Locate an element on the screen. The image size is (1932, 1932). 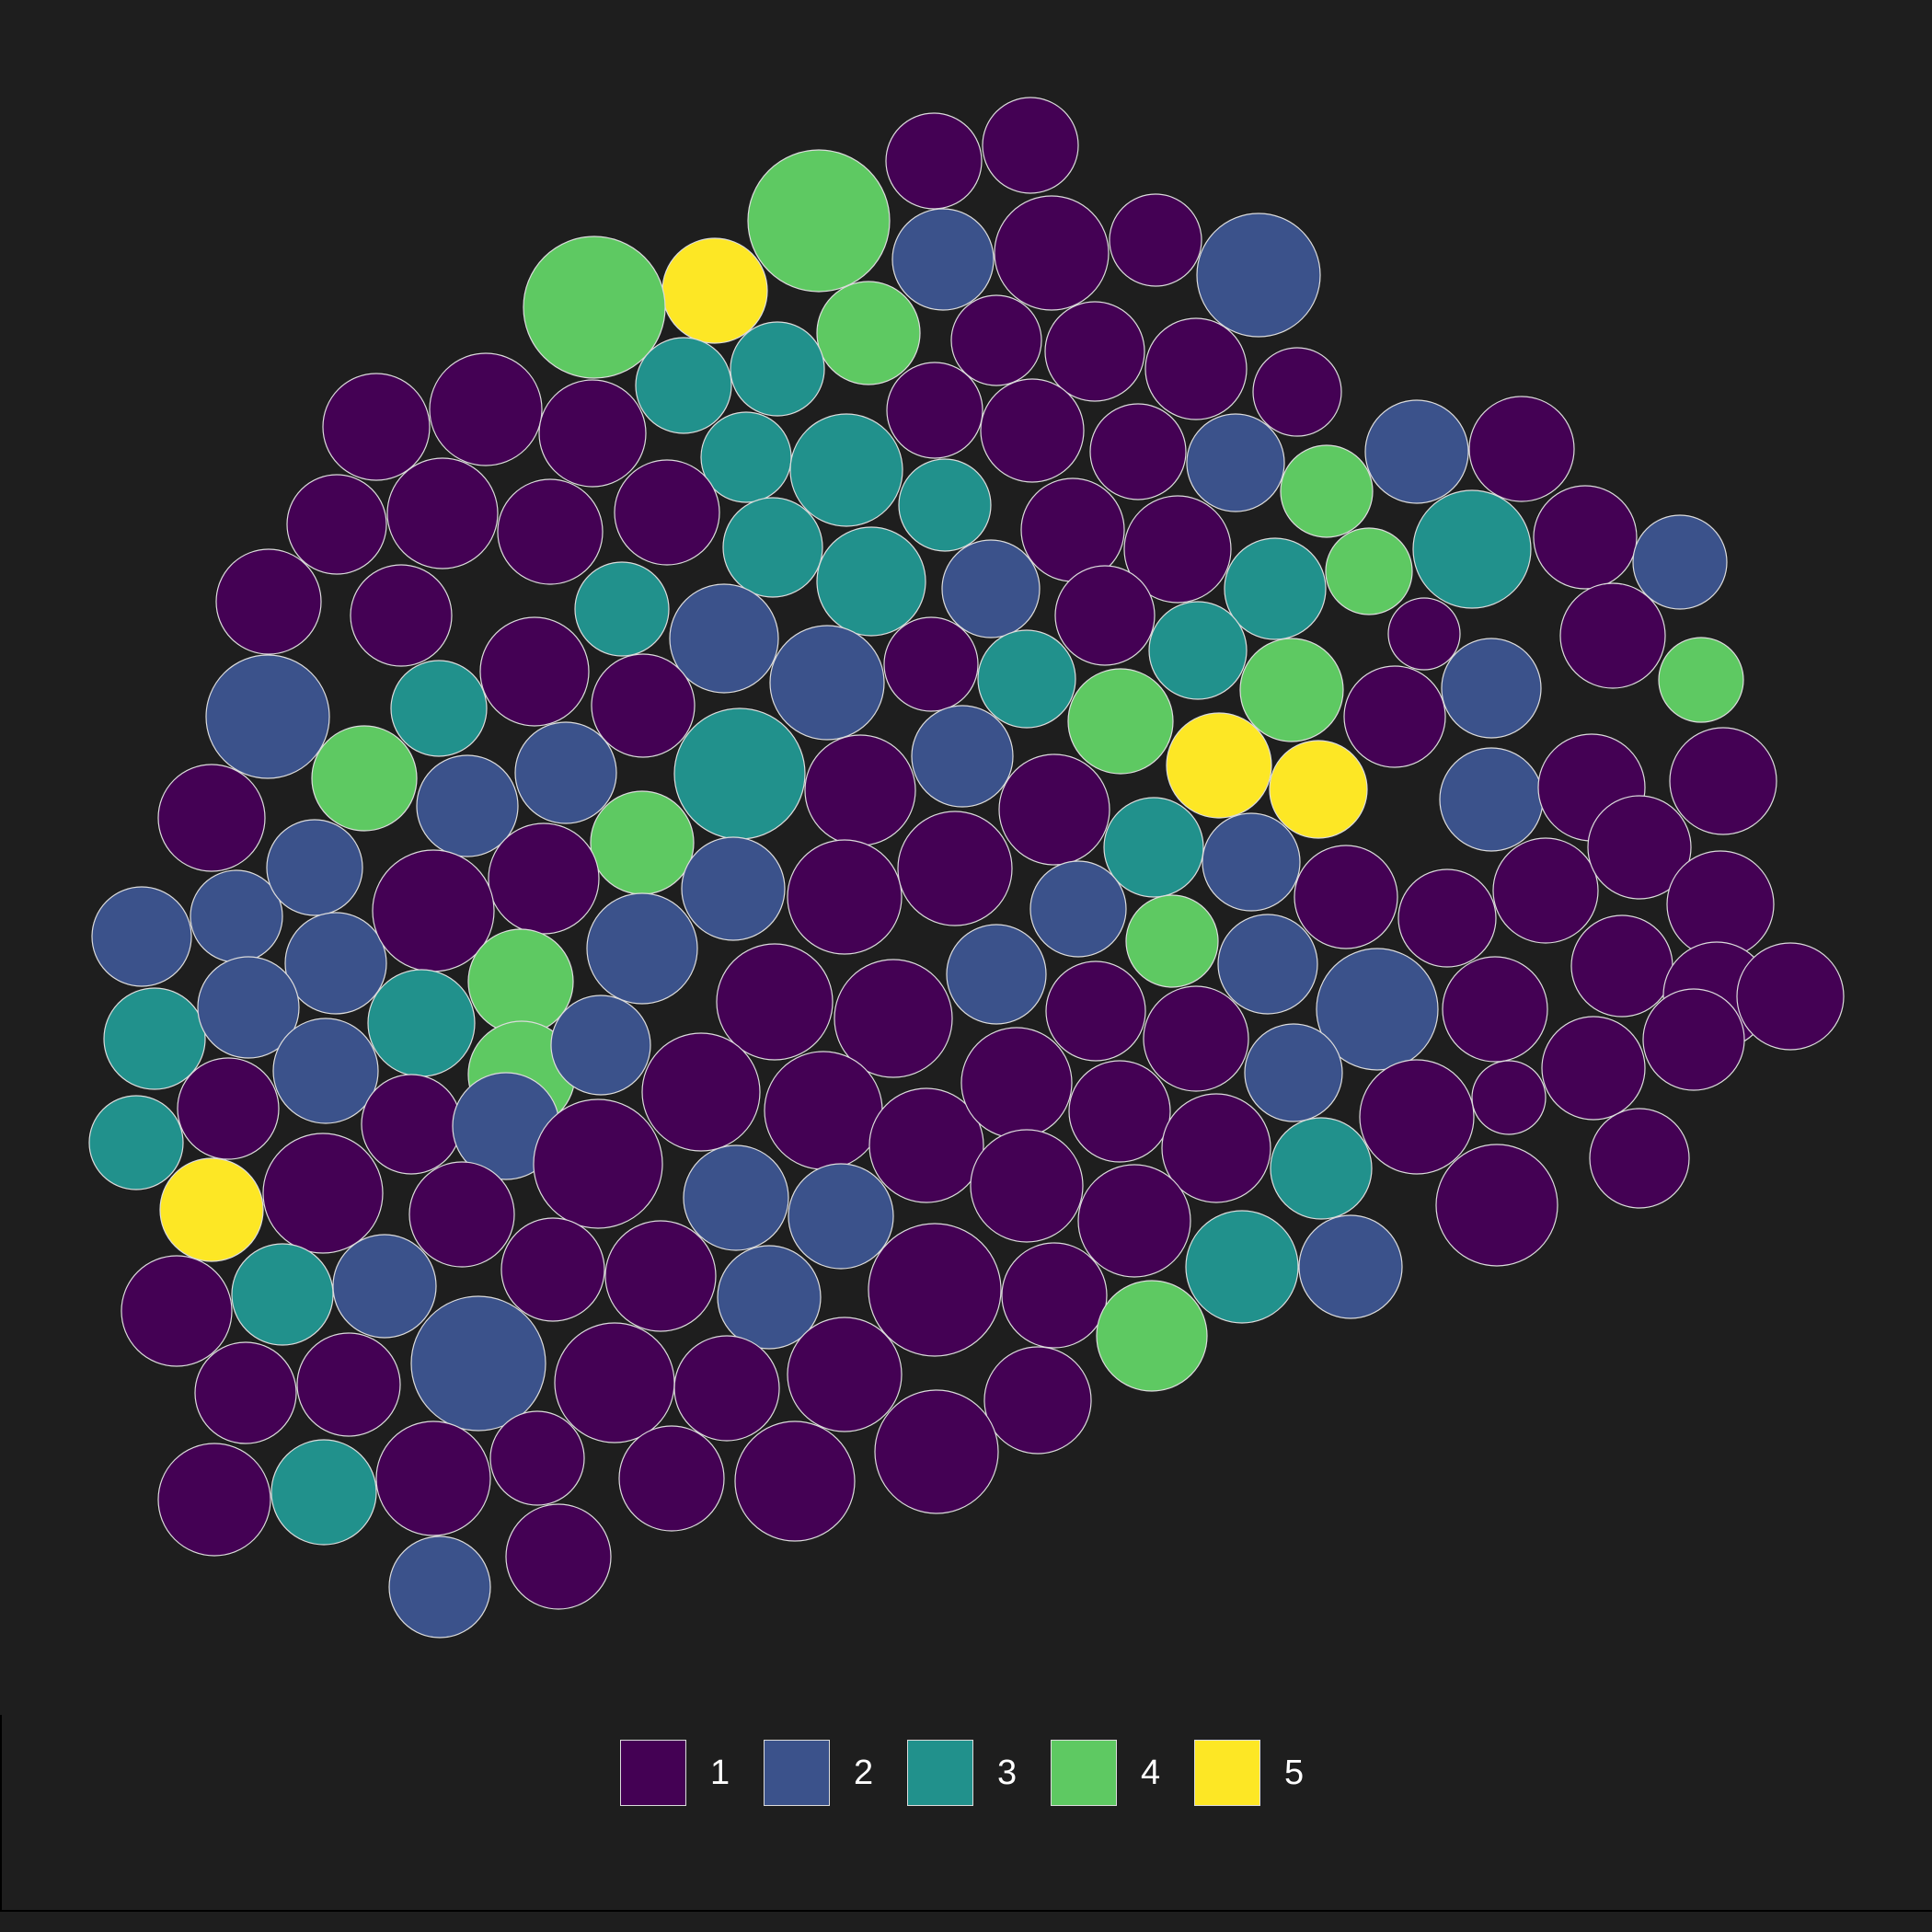
frame-line-bottom is located at coordinates (966, 1911).